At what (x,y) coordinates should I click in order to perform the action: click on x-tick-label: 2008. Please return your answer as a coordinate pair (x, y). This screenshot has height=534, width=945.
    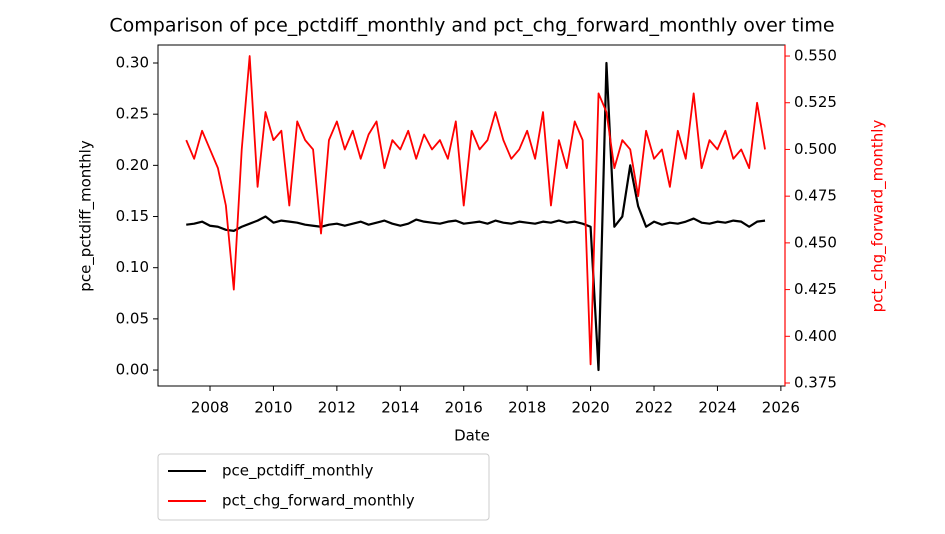
    Looking at the image, I should click on (210, 408).